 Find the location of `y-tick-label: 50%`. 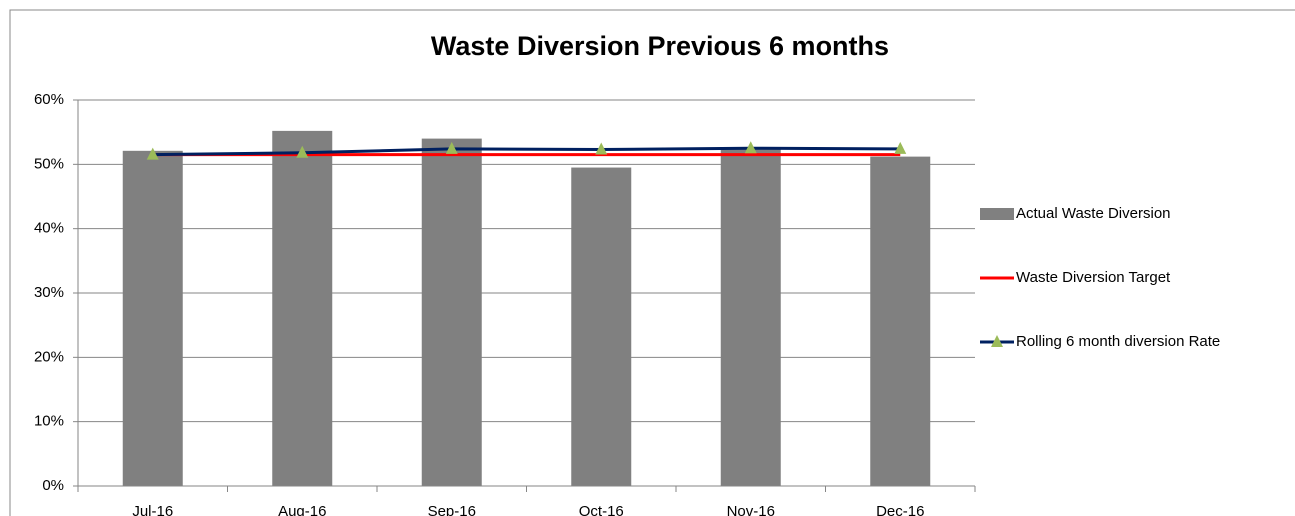

y-tick-label: 50% is located at coordinates (49, 163).